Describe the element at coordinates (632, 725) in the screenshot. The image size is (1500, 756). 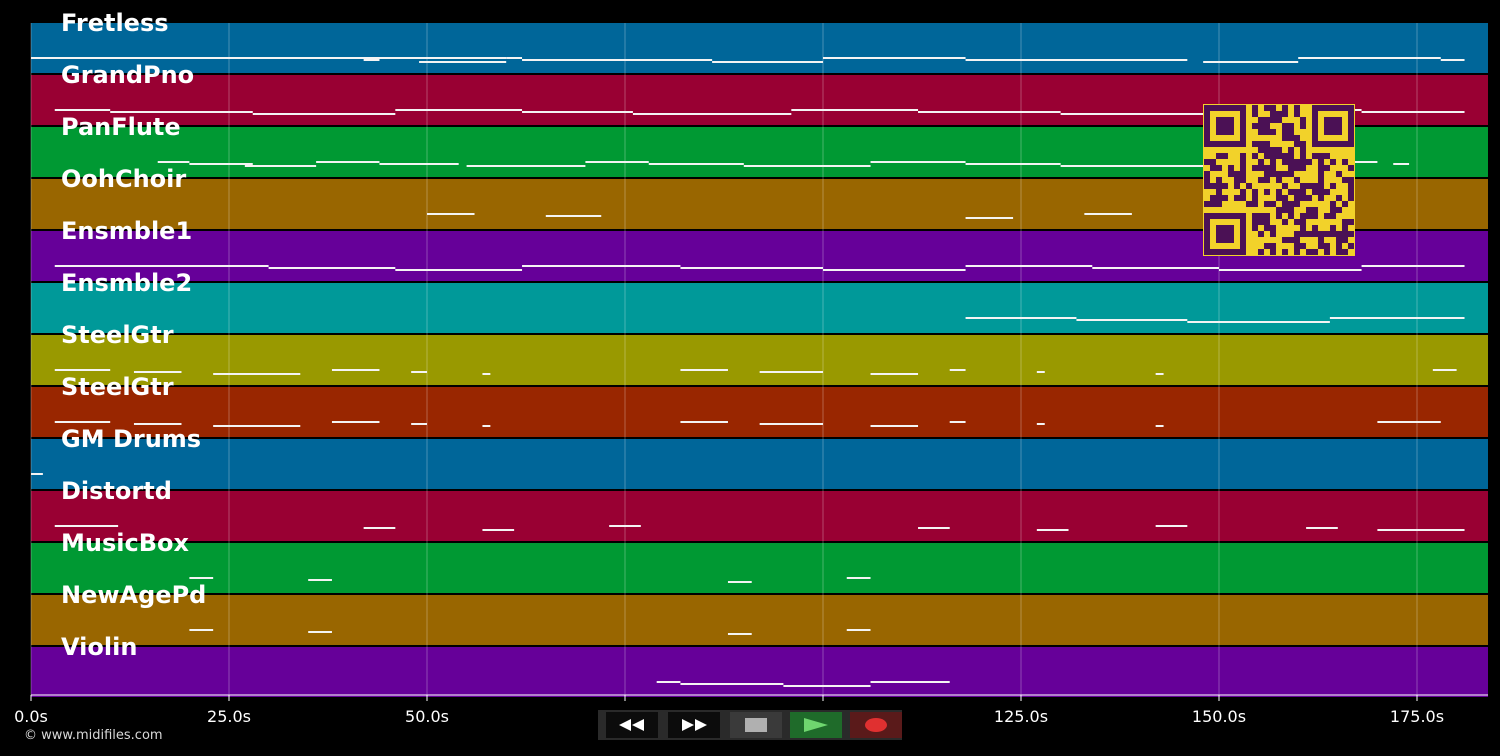
I see `rewind-button` at that location.